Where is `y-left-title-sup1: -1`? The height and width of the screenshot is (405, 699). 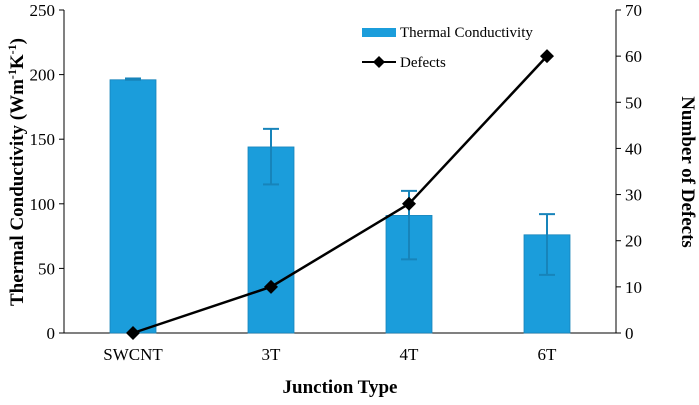 y-left-title-sup1: -1 is located at coordinates (12, 74).